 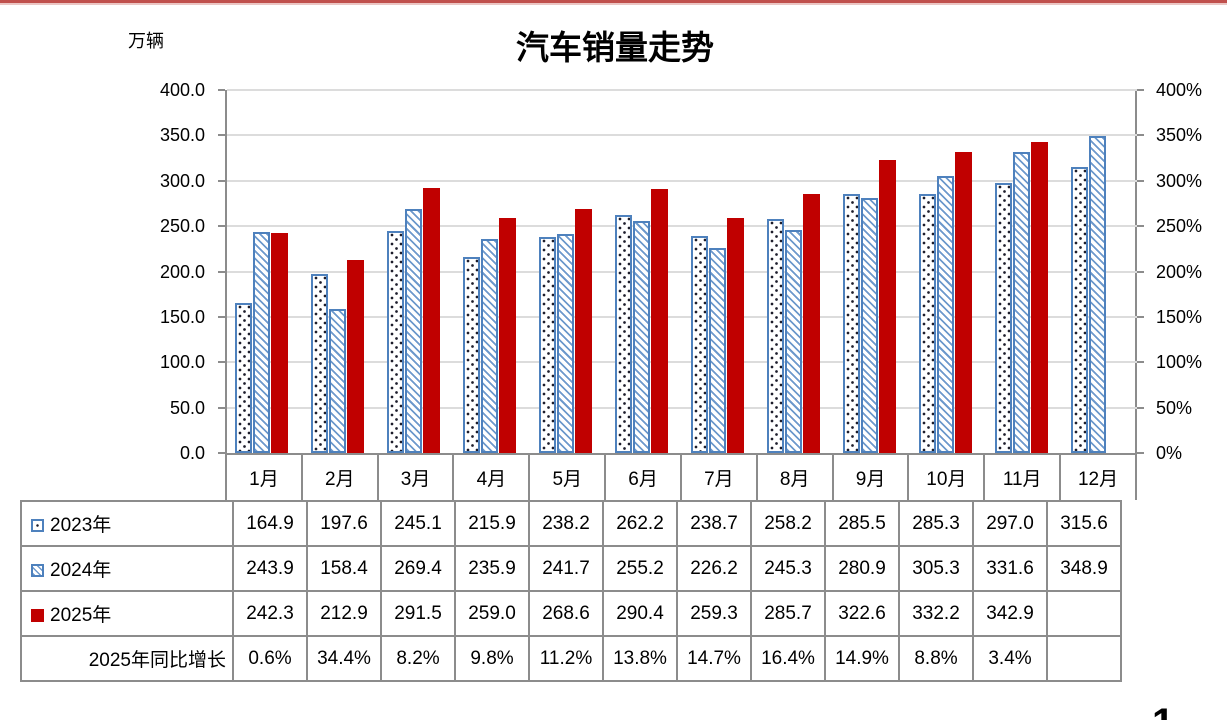 I want to click on category-axis-row: 1月 2月 3月 4月 5月 6月 7月 8月 9月 10月 11月 12月, so click(x=681, y=476).